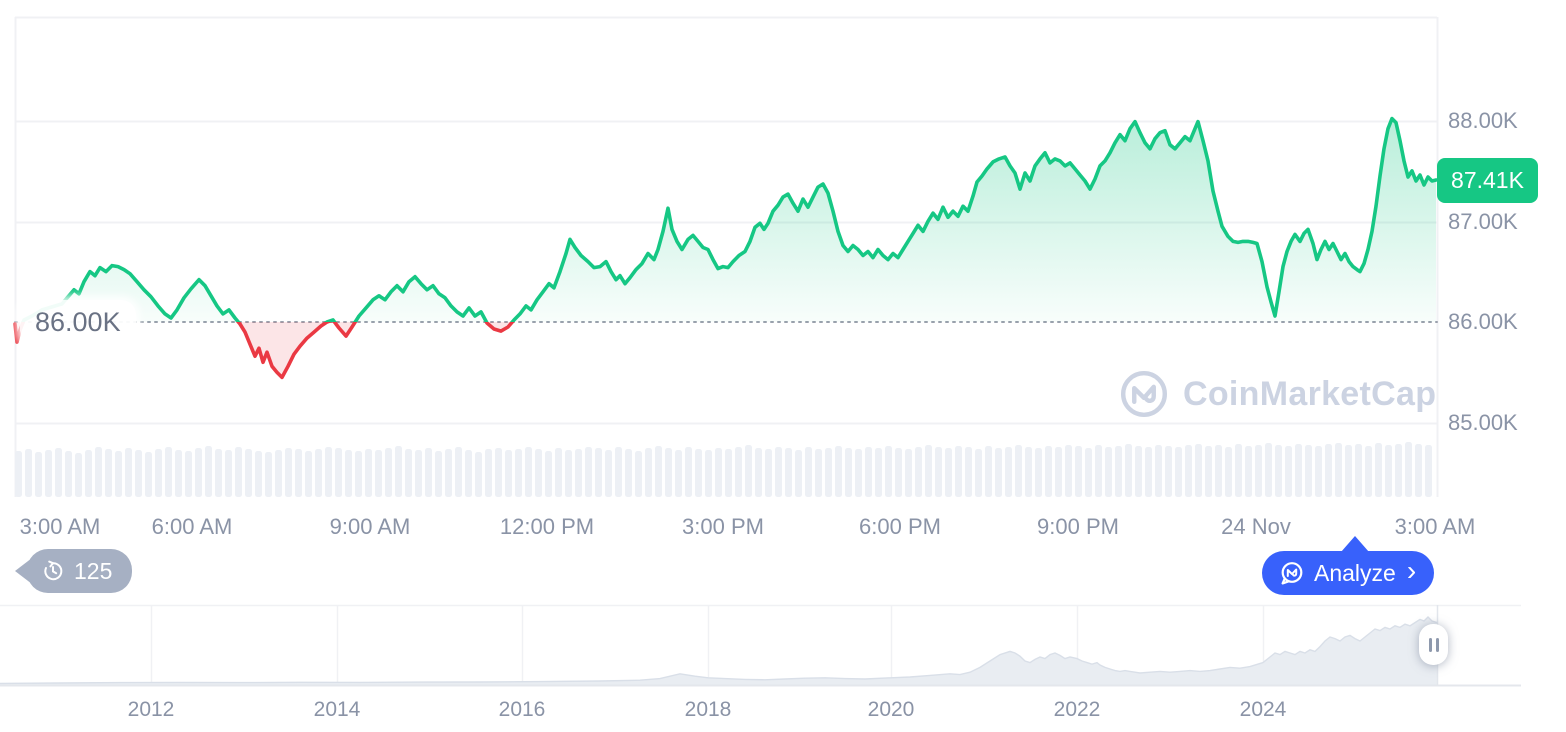  What do you see at coordinates (1483, 221) in the screenshot?
I see `y-axis-tick-label: 87.00K` at bounding box center [1483, 221].